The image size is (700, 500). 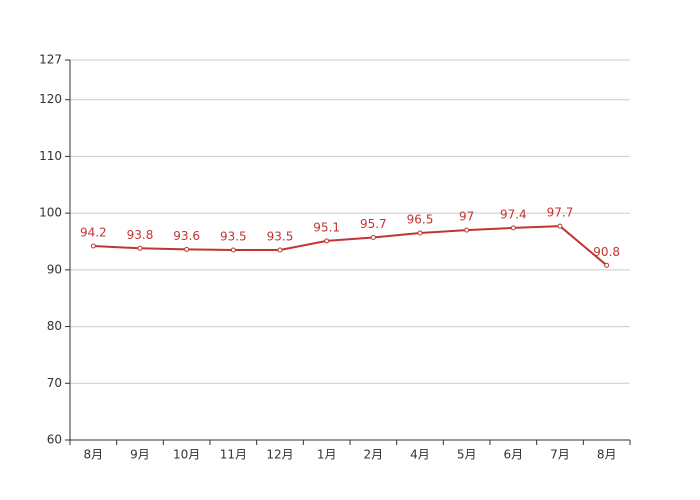 What do you see at coordinates (93, 233) in the screenshot?
I see `value-label: 94.2` at bounding box center [93, 233].